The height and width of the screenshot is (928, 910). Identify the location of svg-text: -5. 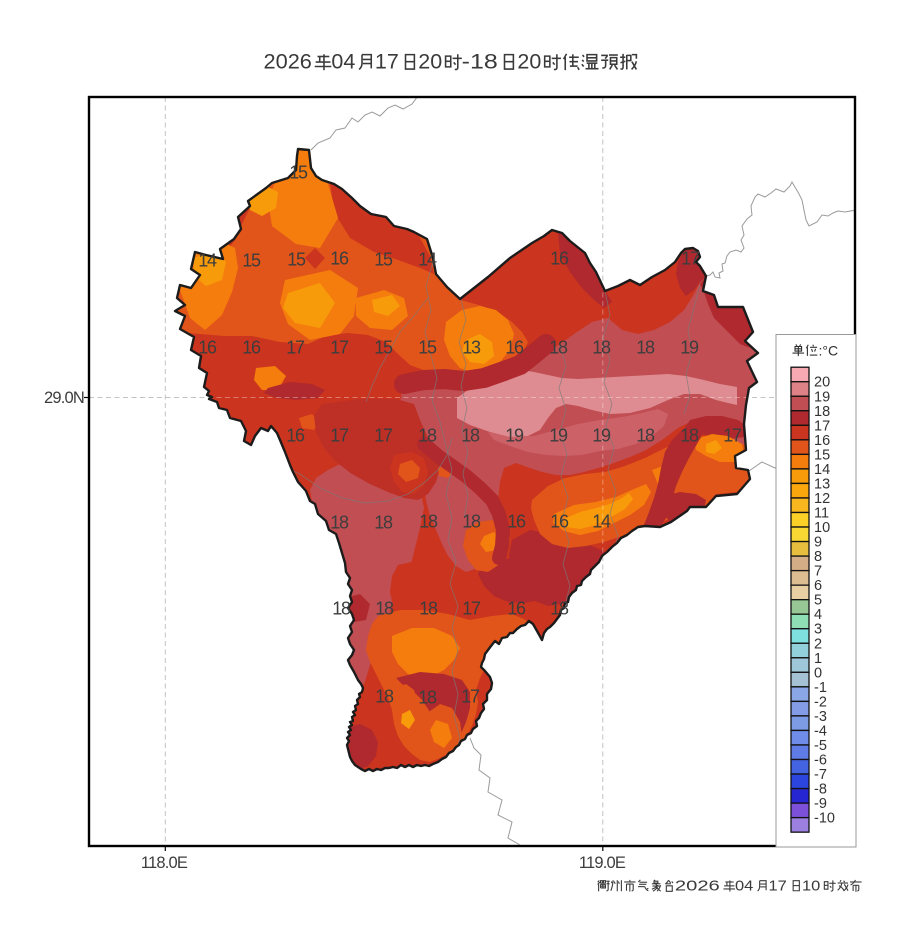
(820, 746).